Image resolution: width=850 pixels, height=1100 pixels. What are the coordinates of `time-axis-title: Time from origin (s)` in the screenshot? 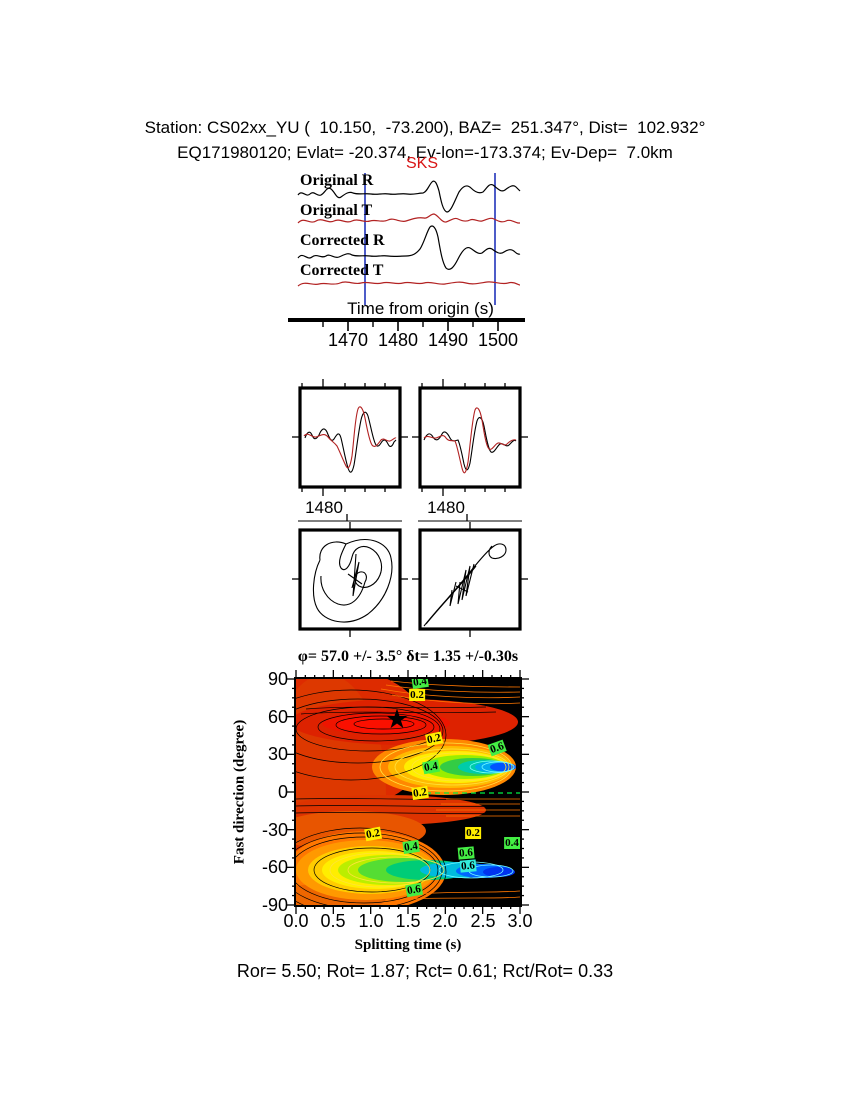 It's located at (420, 308).